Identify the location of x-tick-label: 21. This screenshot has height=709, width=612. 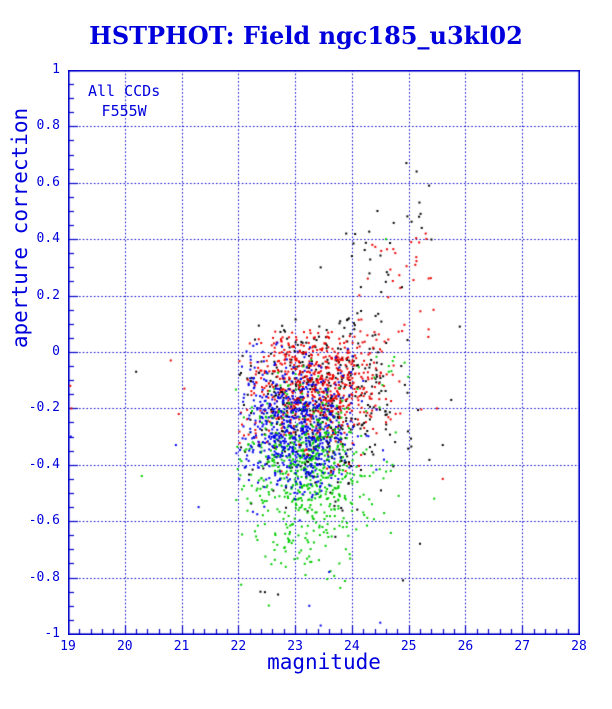
(181, 646).